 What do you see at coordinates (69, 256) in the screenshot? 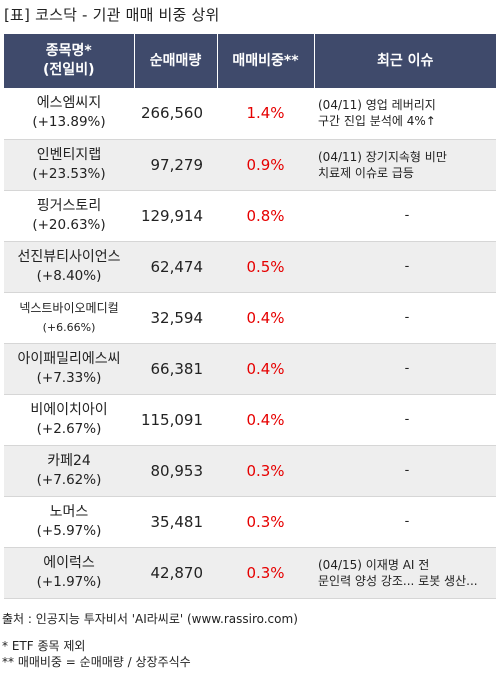
I see `stock-name: 선진뷰티사이언스` at bounding box center [69, 256].